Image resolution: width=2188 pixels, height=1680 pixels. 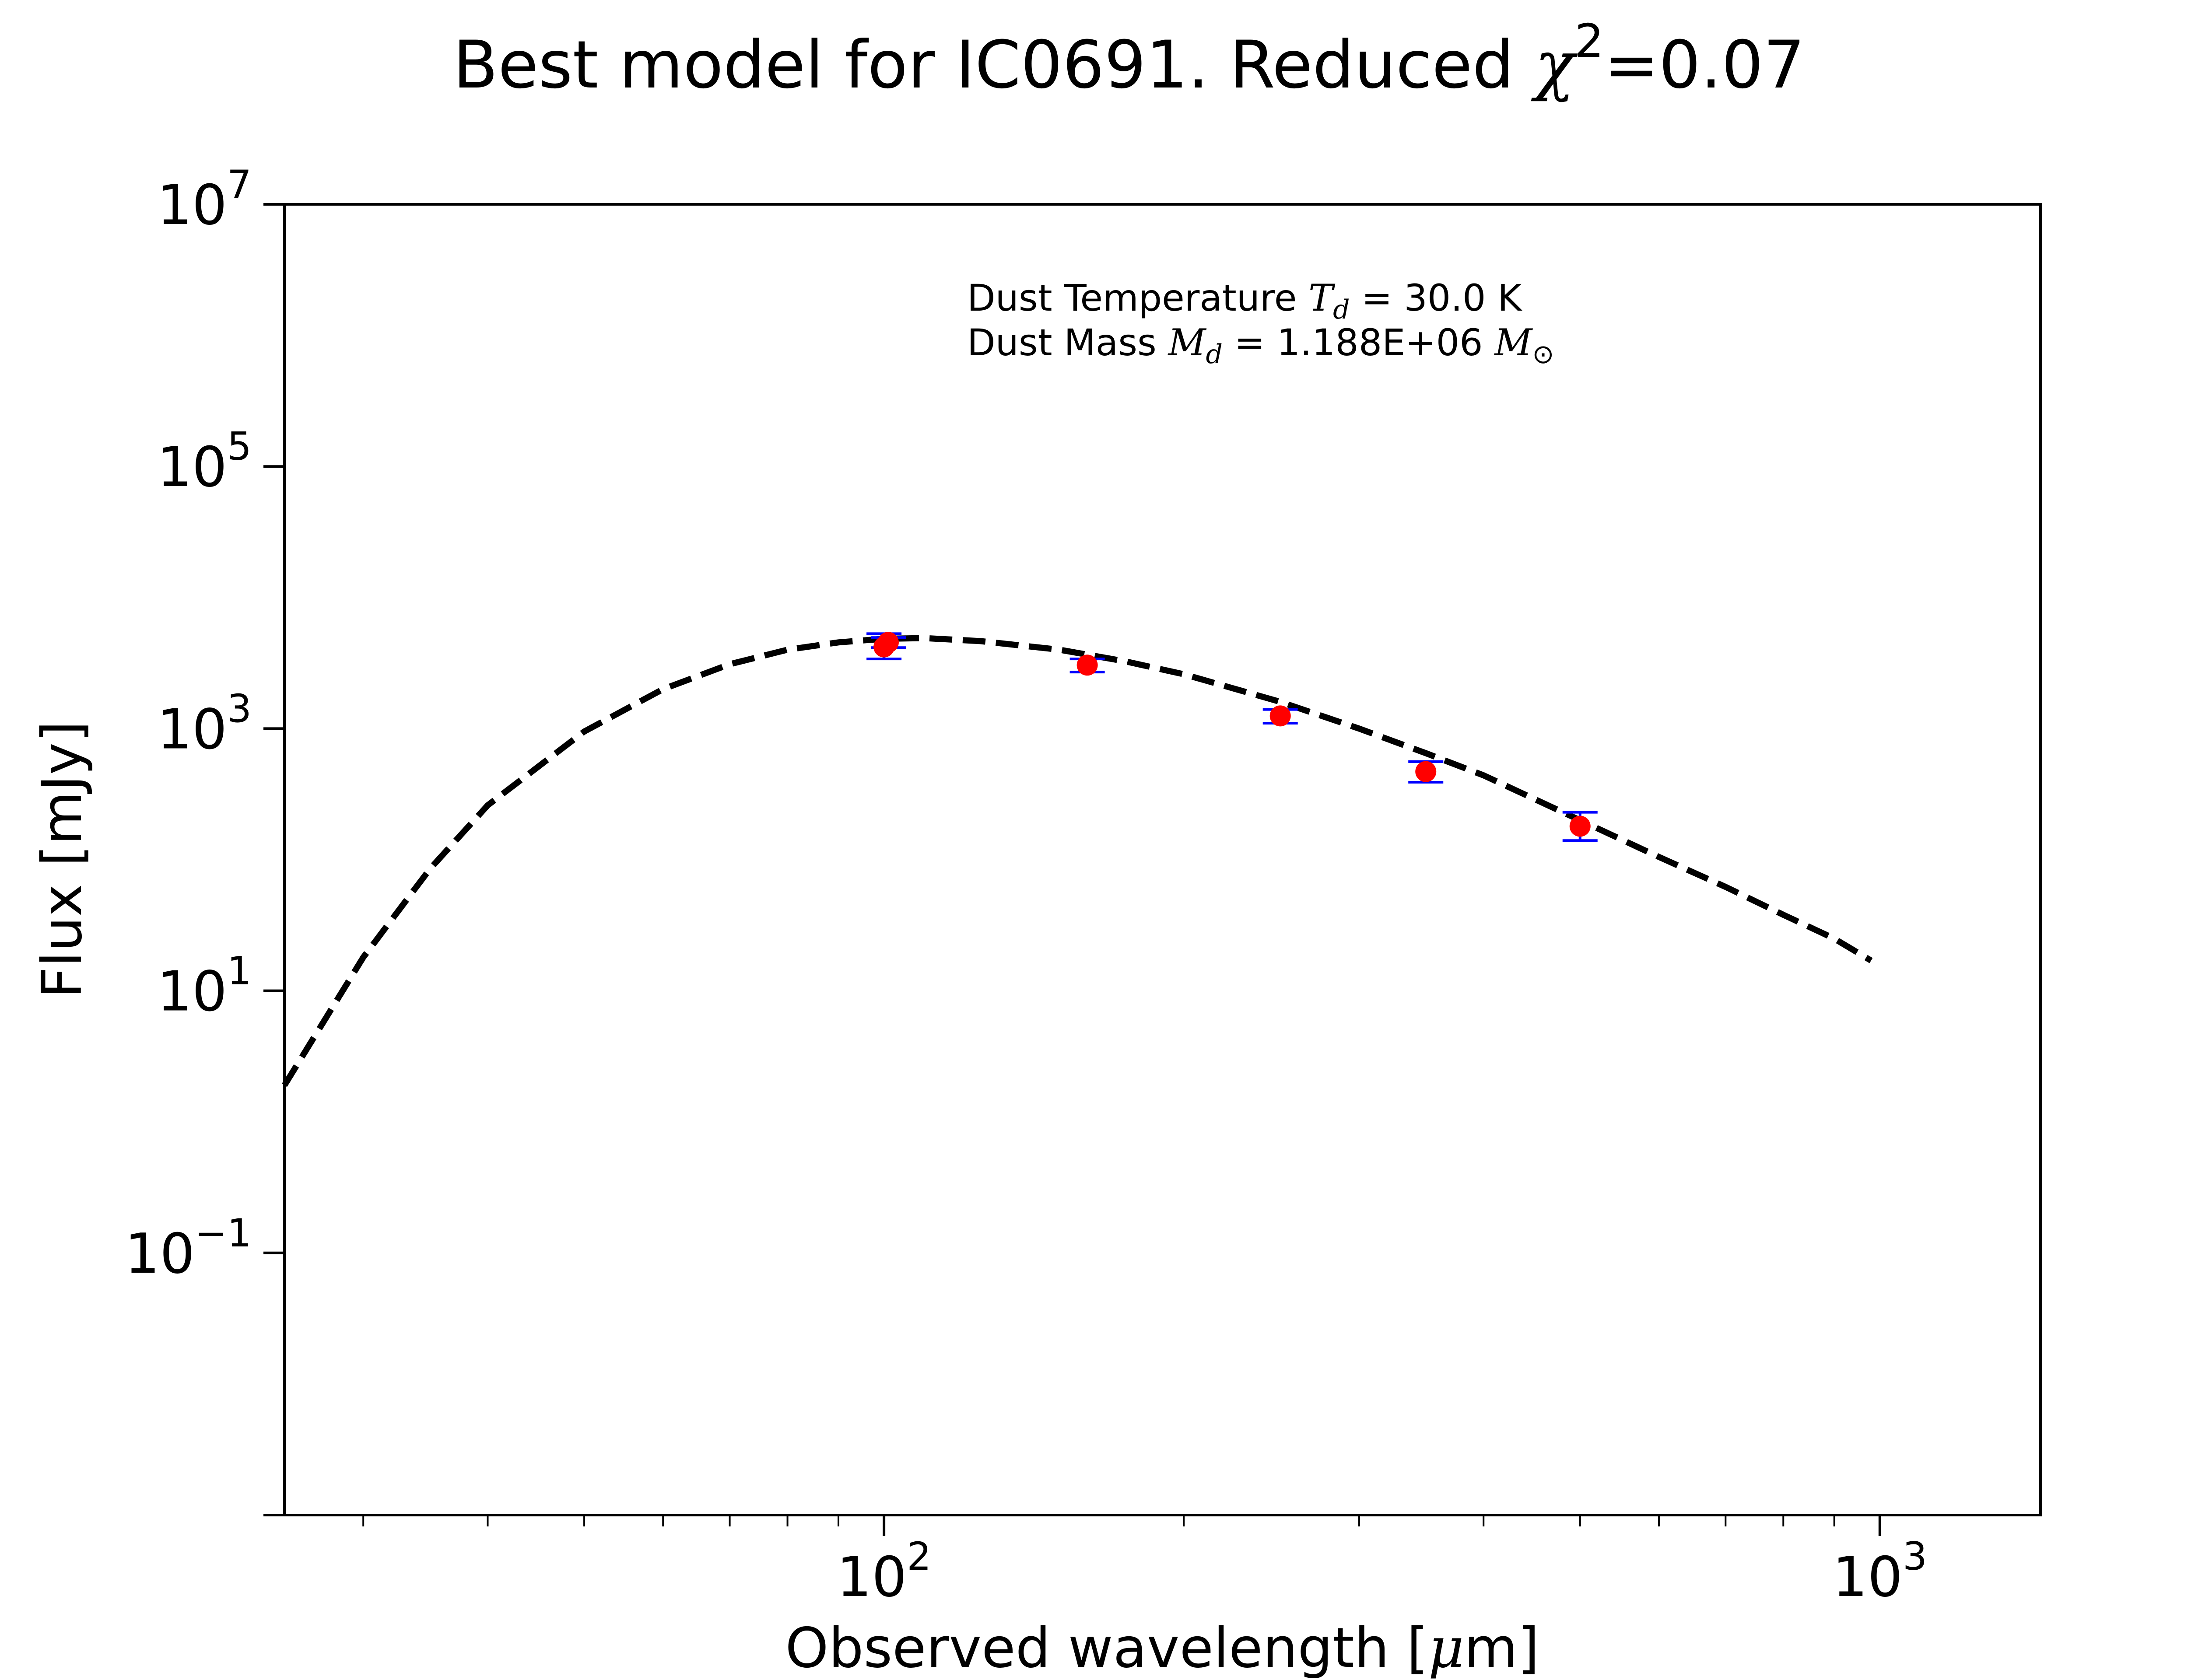 What do you see at coordinates (1244, 300) in the screenshot?
I see `annotation-temperature: Dust Temperature Td = 30.0 K` at bounding box center [1244, 300].